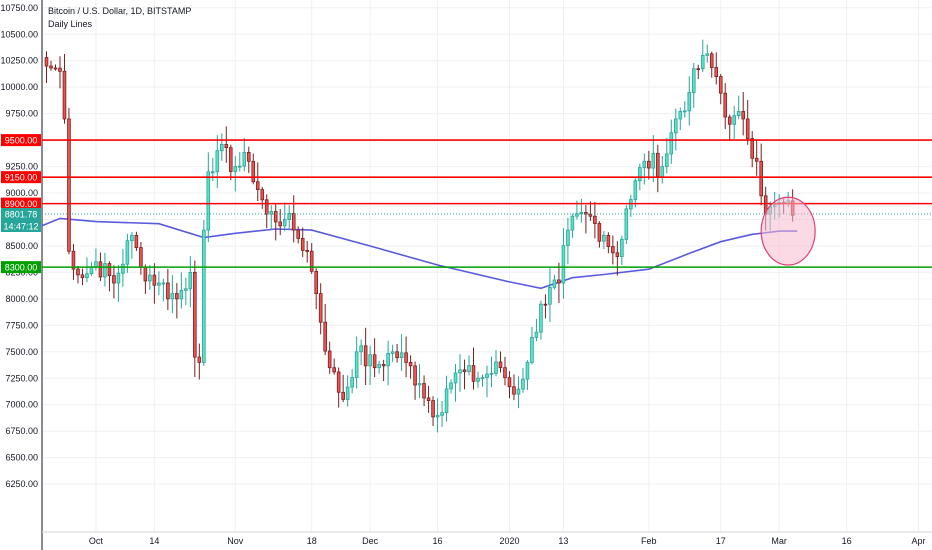 The image size is (932, 550). What do you see at coordinates (509, 541) in the screenshot?
I see `x-tick-label: 2020` at bounding box center [509, 541].